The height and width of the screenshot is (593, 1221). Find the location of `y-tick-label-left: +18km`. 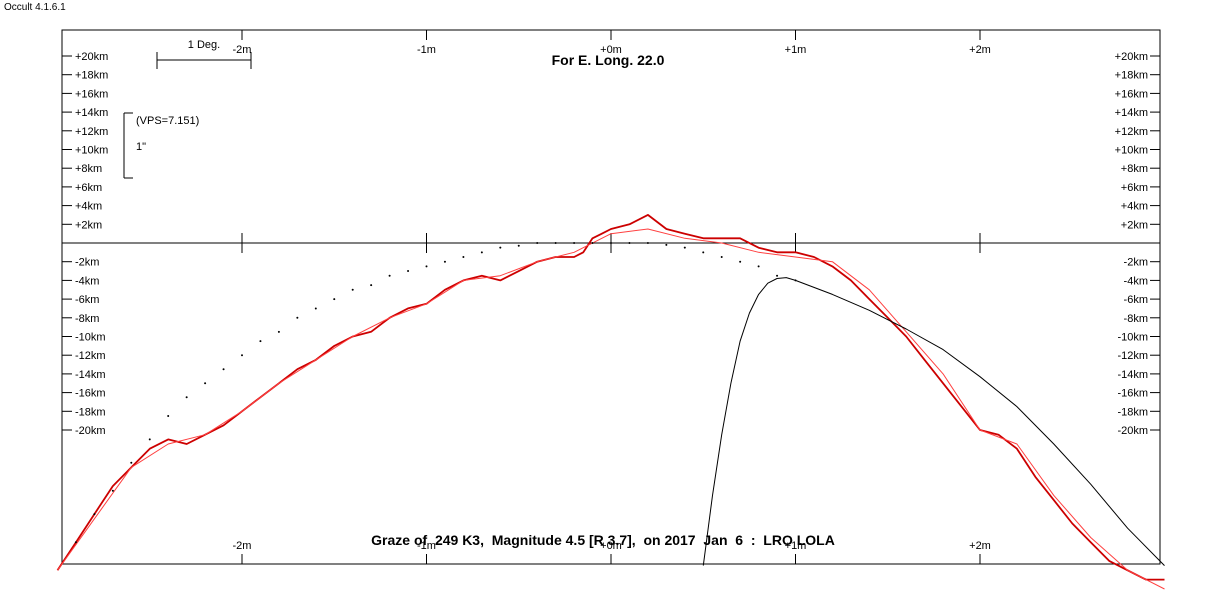

y-tick-label-left: +18km is located at coordinates (91, 76).